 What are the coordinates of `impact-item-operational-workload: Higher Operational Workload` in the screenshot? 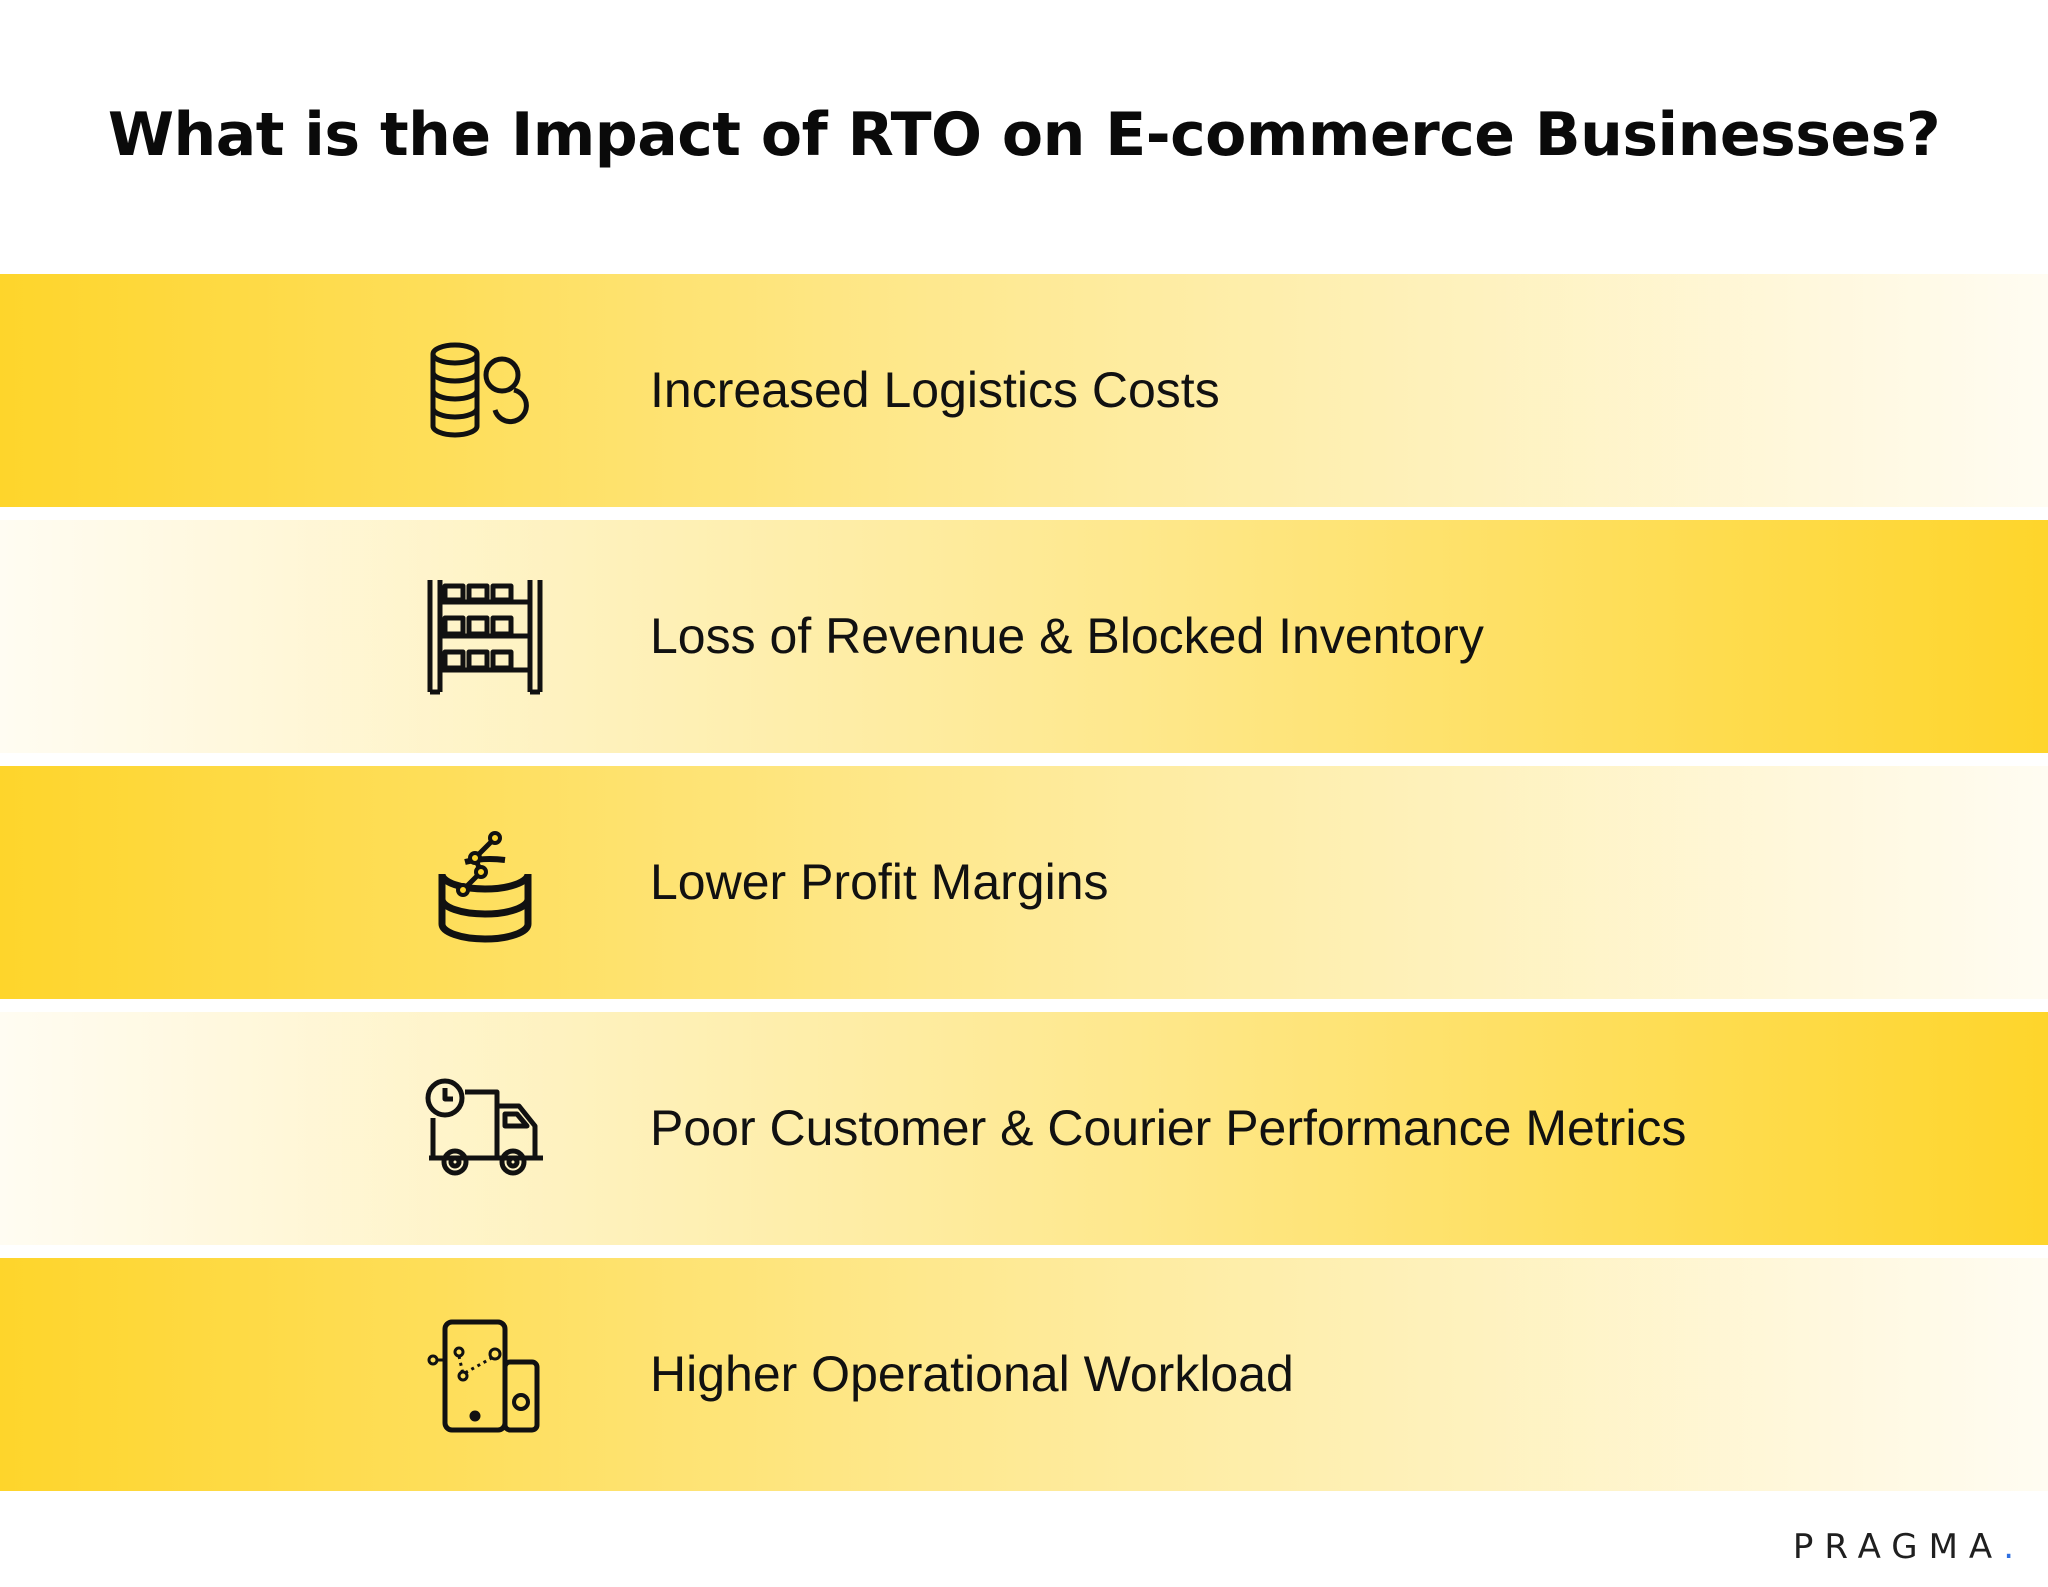 It's located at (1024, 1374).